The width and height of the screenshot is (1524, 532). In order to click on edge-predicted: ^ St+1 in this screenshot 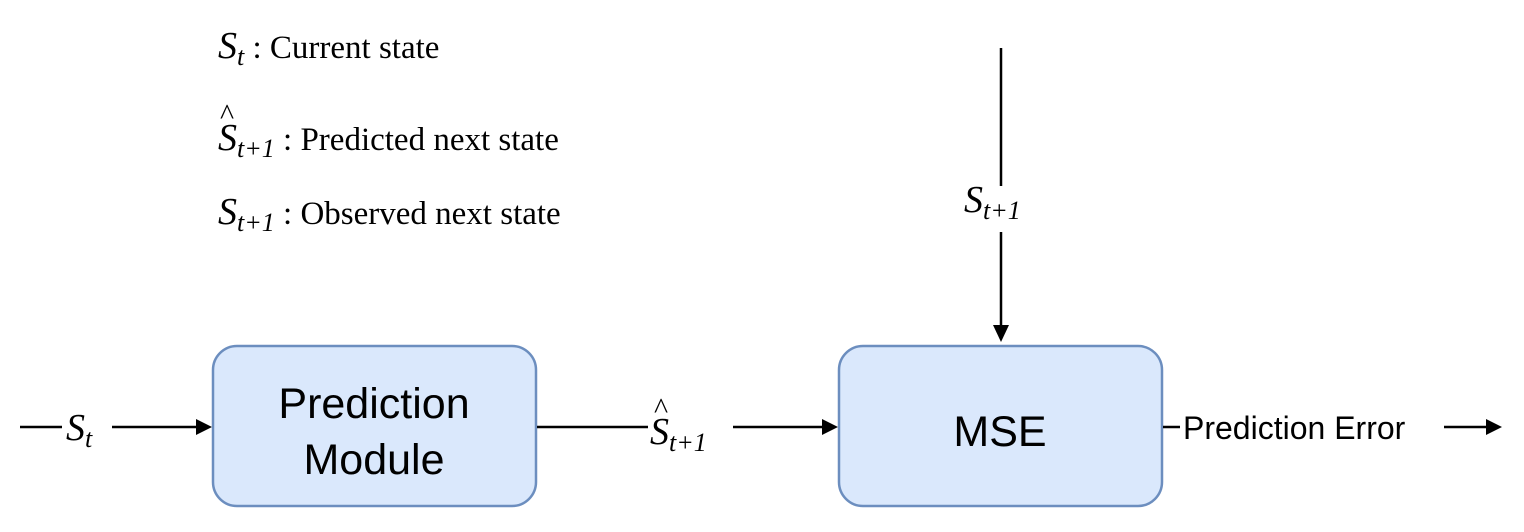, I will do `click(687, 424)`.